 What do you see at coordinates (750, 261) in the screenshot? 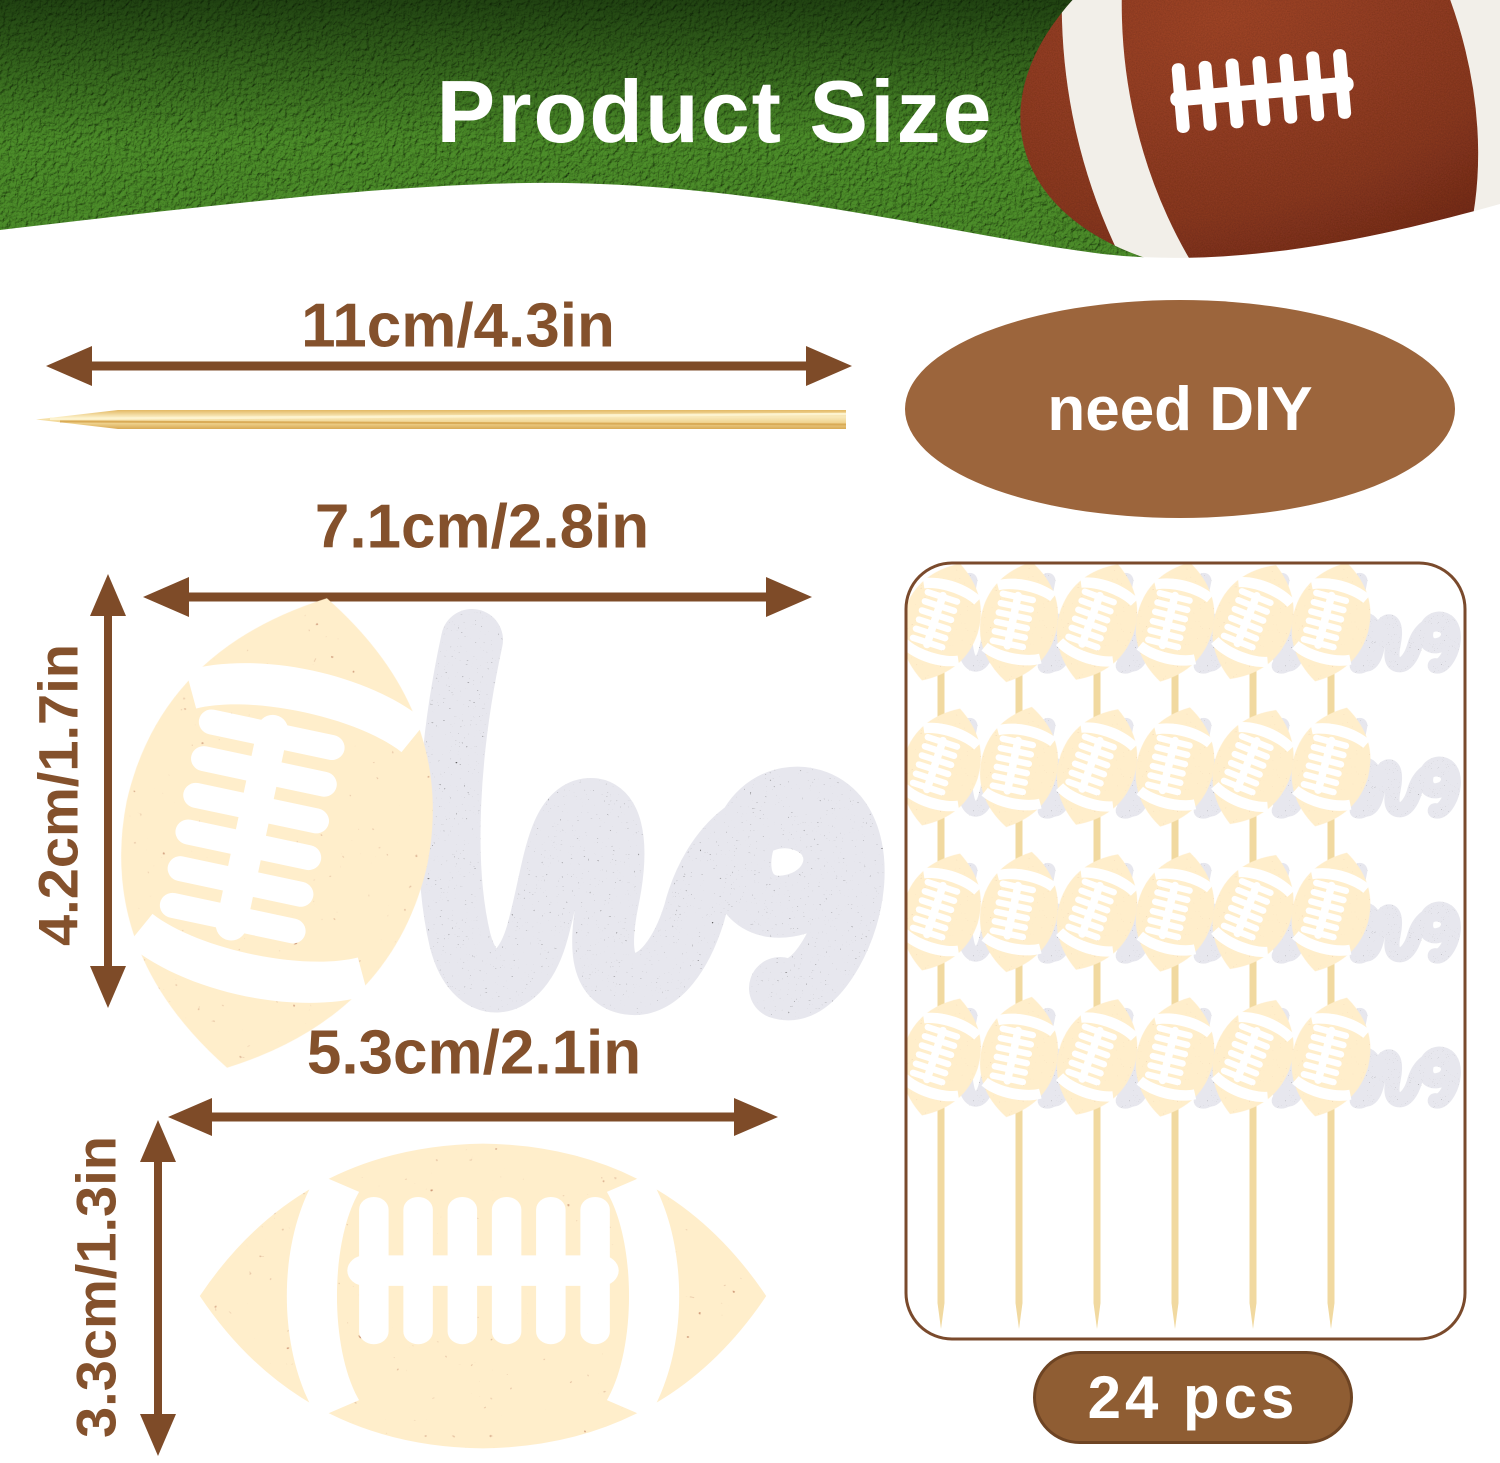
I see `white-wave` at bounding box center [750, 261].